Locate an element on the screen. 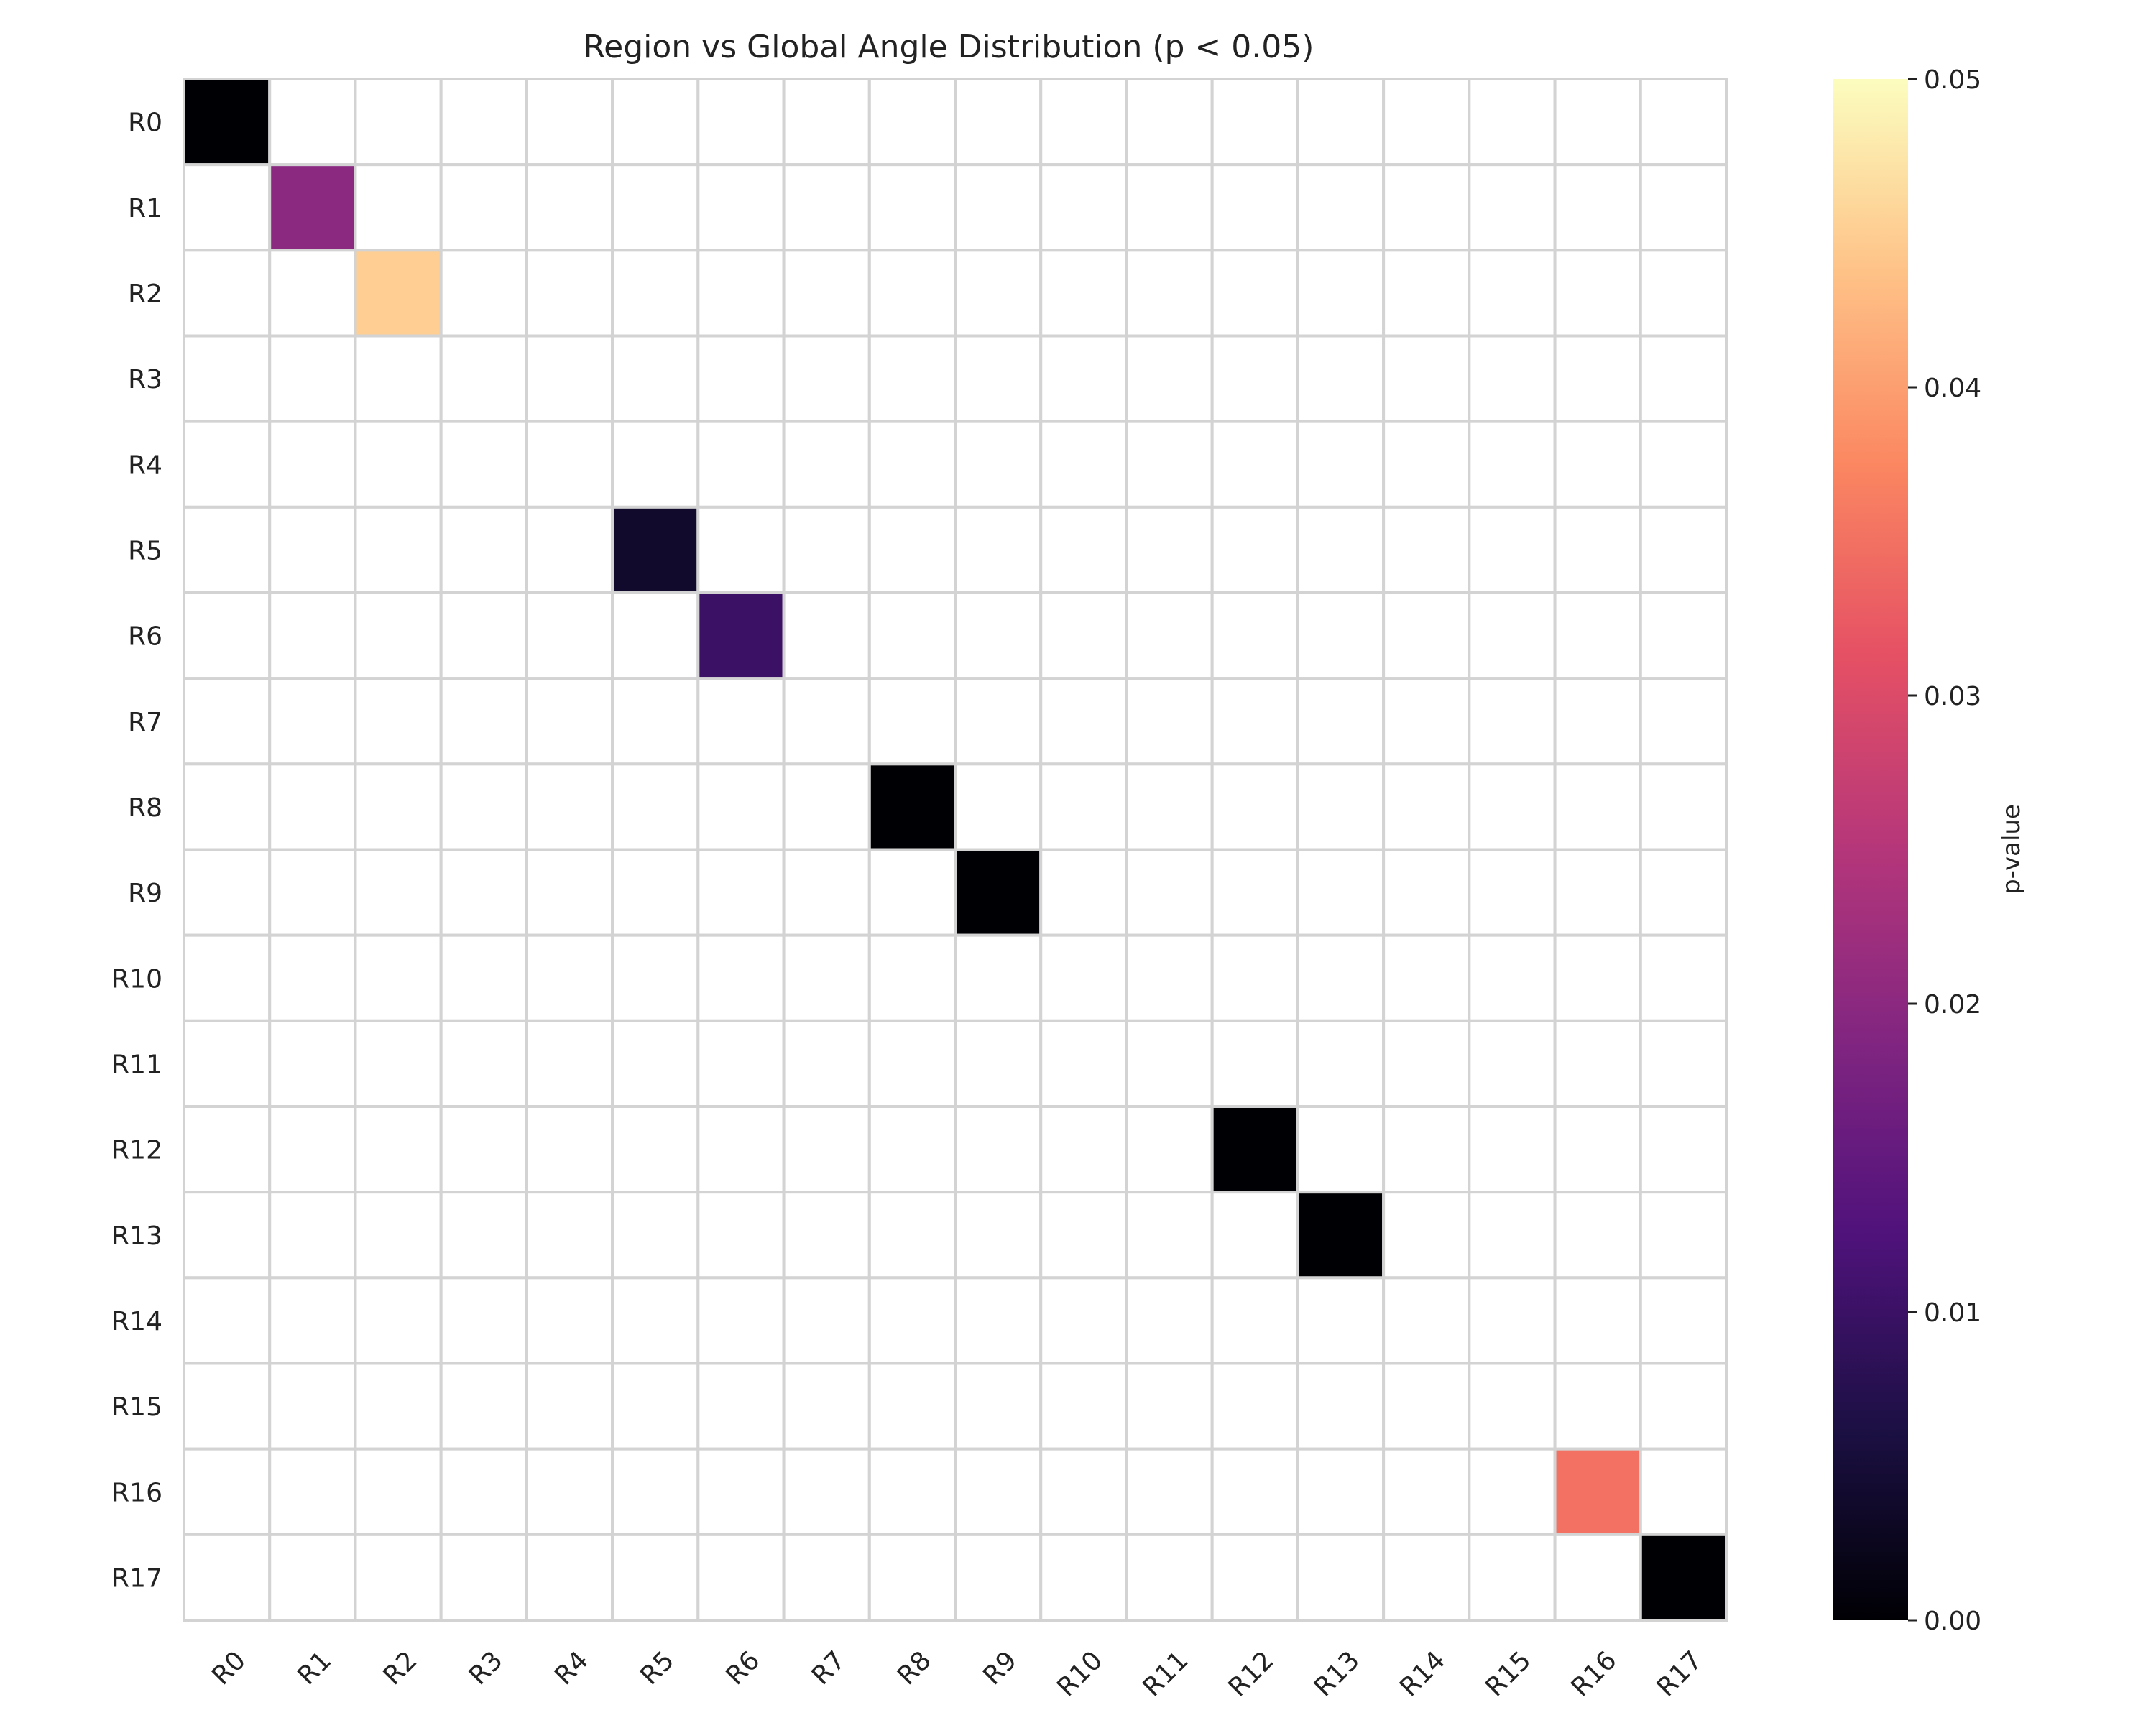 Image resolution: width=2156 pixels, height=1728 pixels. y-tick-label: R16 is located at coordinates (136, 1493).